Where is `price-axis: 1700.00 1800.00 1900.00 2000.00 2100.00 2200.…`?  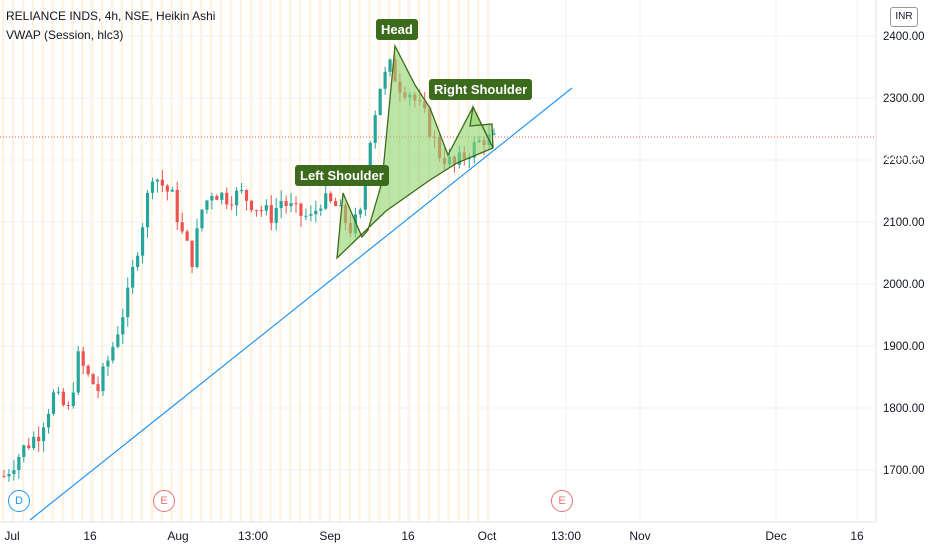 price-axis: 1700.00 1800.00 1900.00 2000.00 2100.00 2200.… is located at coordinates (904, 254).